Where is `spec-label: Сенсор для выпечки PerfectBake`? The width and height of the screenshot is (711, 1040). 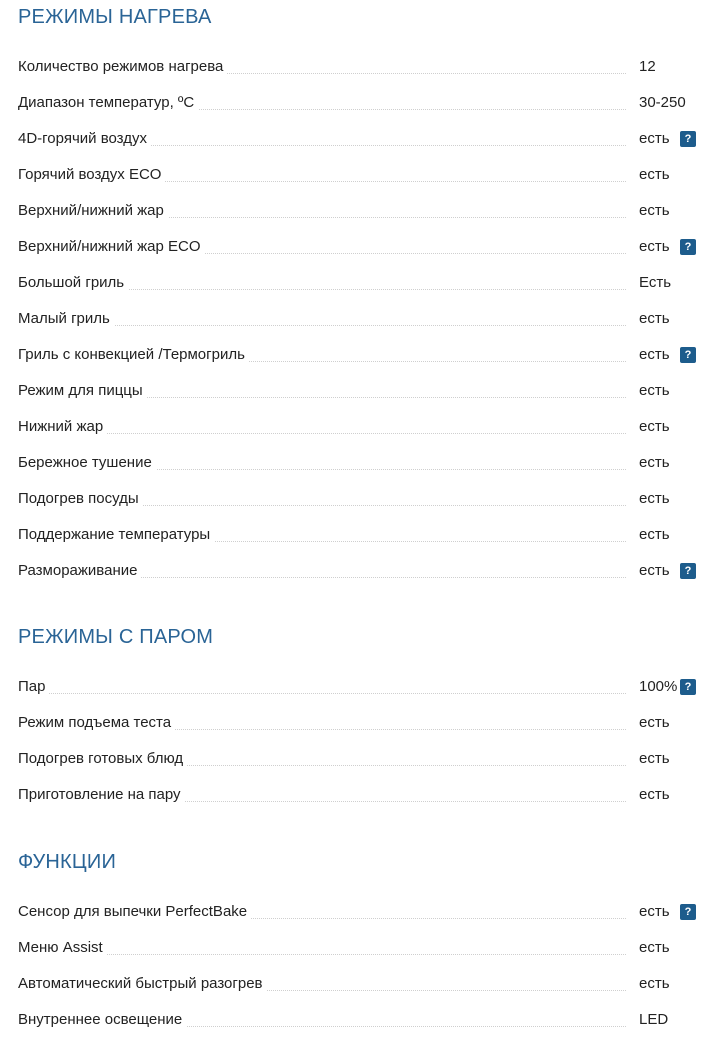 spec-label: Сенсор для выпечки PerfectBake is located at coordinates (135, 912).